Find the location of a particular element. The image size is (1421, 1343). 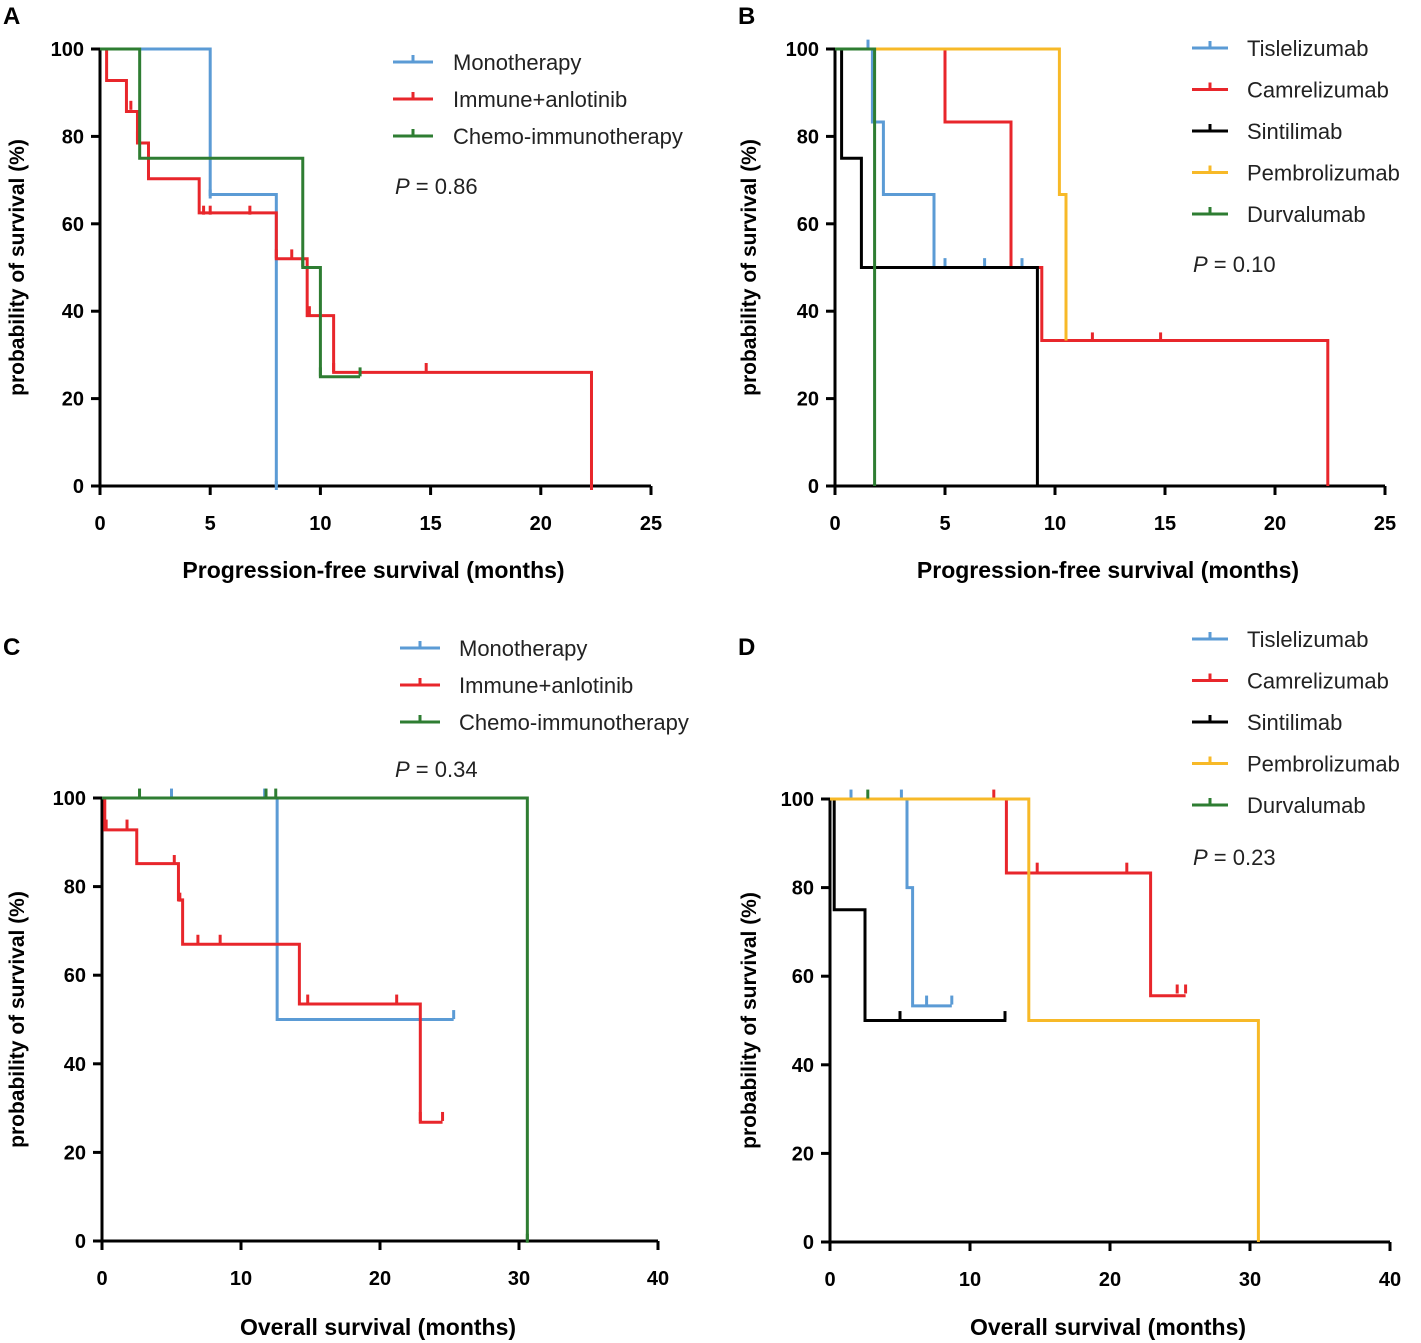

p-value-text: = 0.86 is located at coordinates (444, 186).